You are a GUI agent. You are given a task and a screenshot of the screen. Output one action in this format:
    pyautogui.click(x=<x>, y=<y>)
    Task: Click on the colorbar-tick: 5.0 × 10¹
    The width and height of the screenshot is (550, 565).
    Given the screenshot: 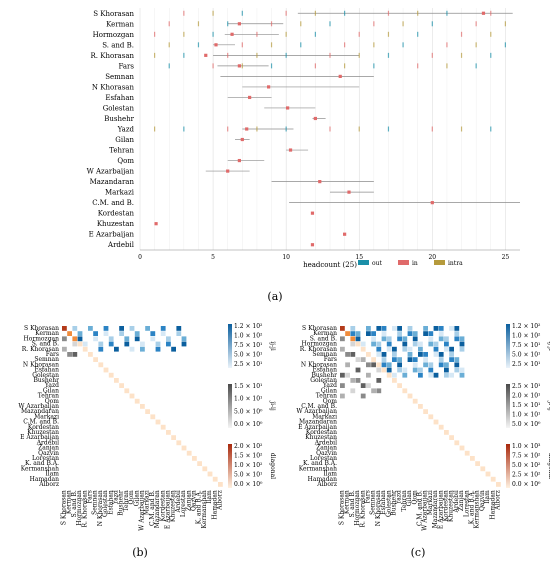 What is the action you would take?
    pyautogui.click(x=526, y=355)
    